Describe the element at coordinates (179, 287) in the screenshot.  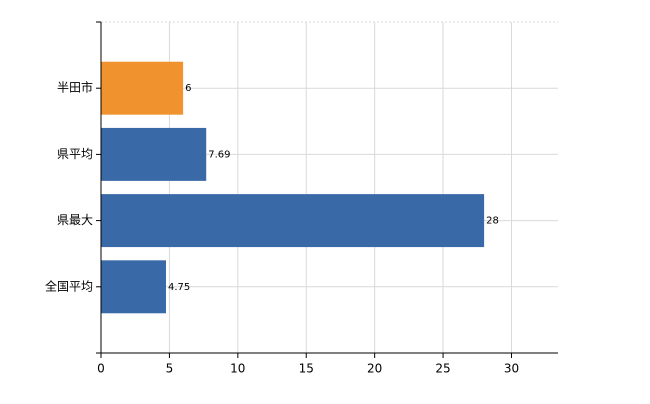
I see `data-label: 4.75` at that location.